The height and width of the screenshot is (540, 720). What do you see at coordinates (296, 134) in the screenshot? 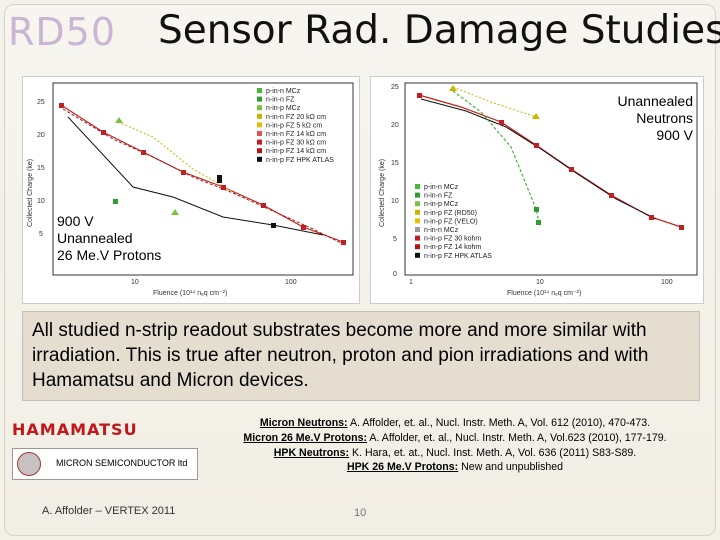
I see `legend-label: n-in-n FZ 14 kΩ cm` at bounding box center [296, 134].